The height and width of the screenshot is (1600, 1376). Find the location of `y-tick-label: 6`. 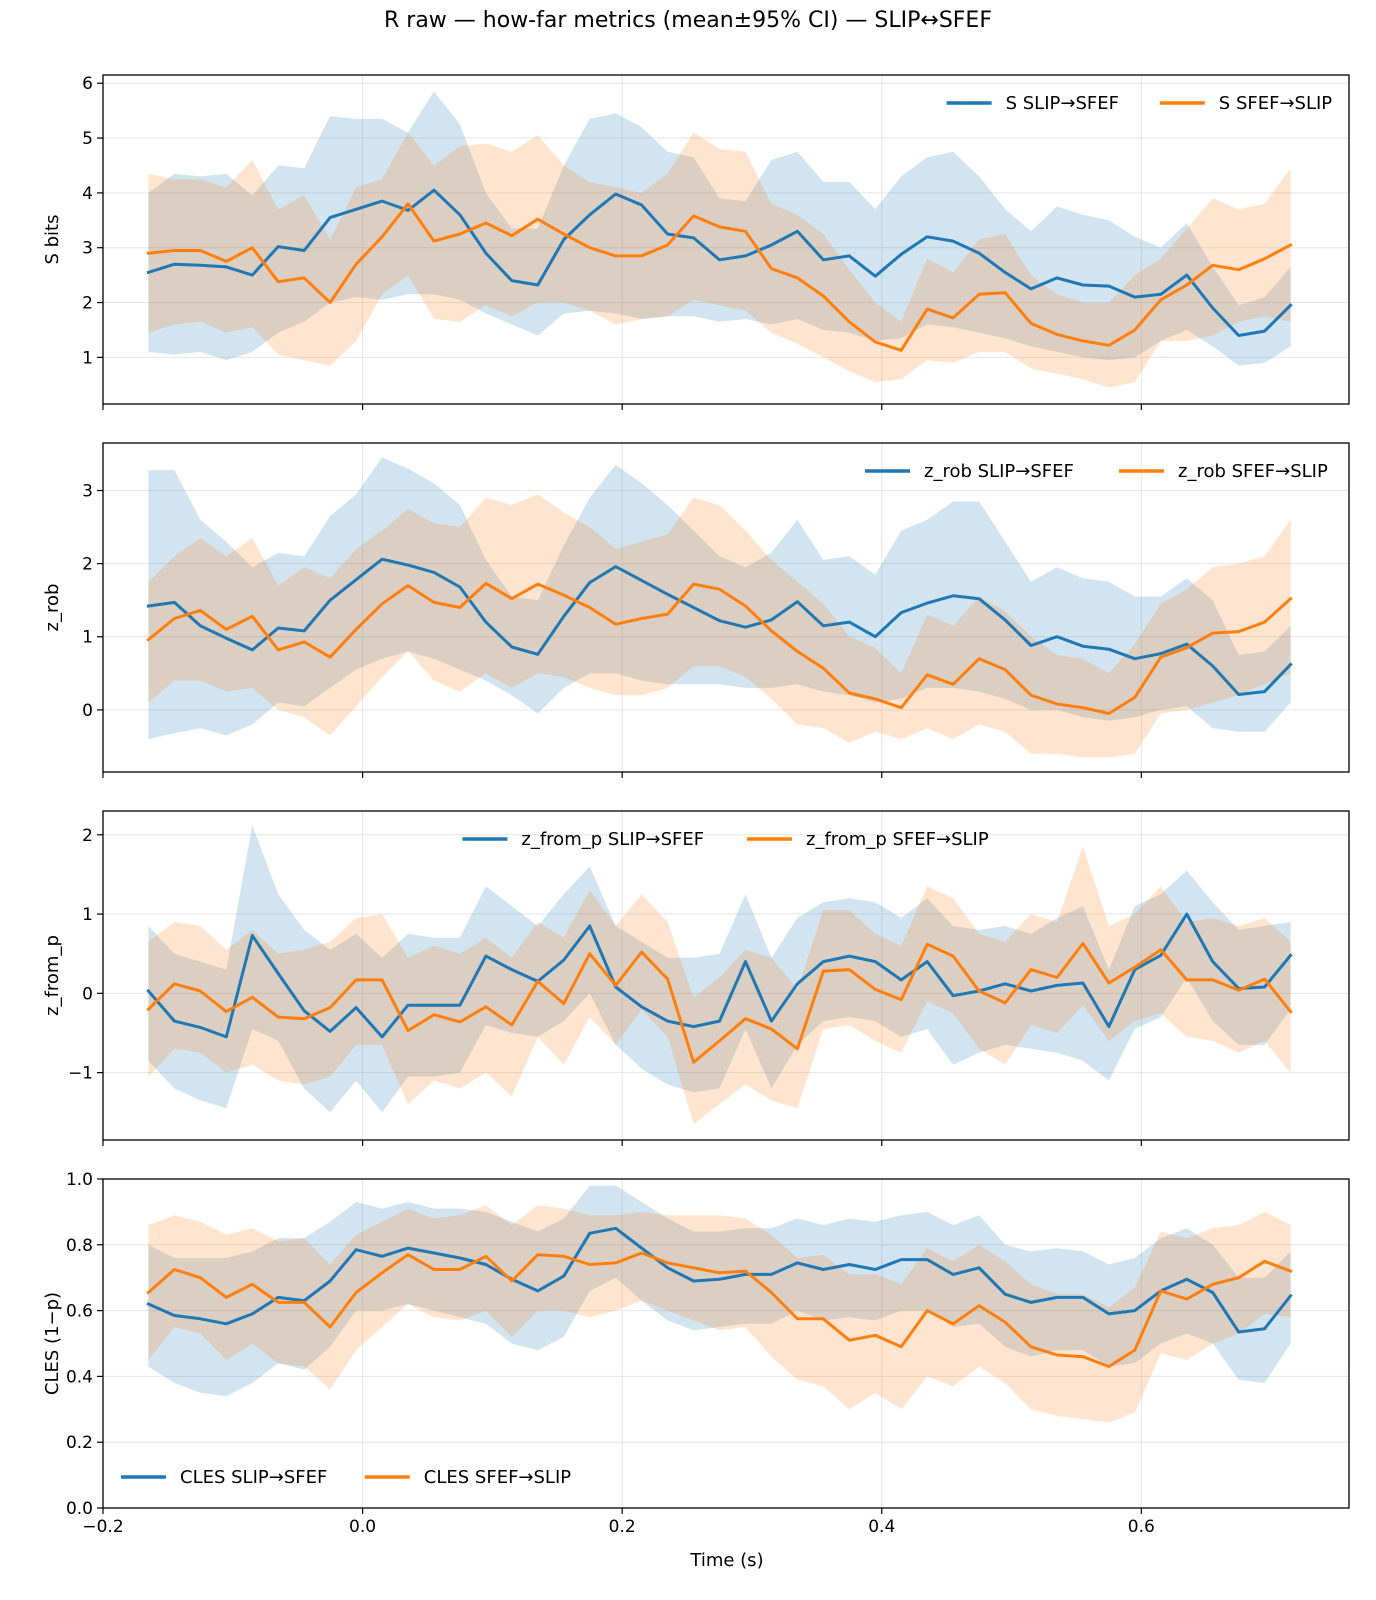

y-tick-label: 6 is located at coordinates (87, 84).